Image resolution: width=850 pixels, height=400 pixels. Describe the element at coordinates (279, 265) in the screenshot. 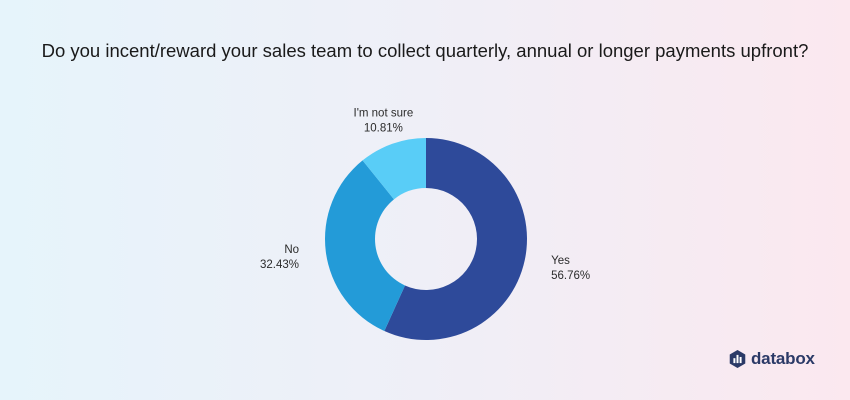

I see `slice-value-no: 32.43%` at that location.